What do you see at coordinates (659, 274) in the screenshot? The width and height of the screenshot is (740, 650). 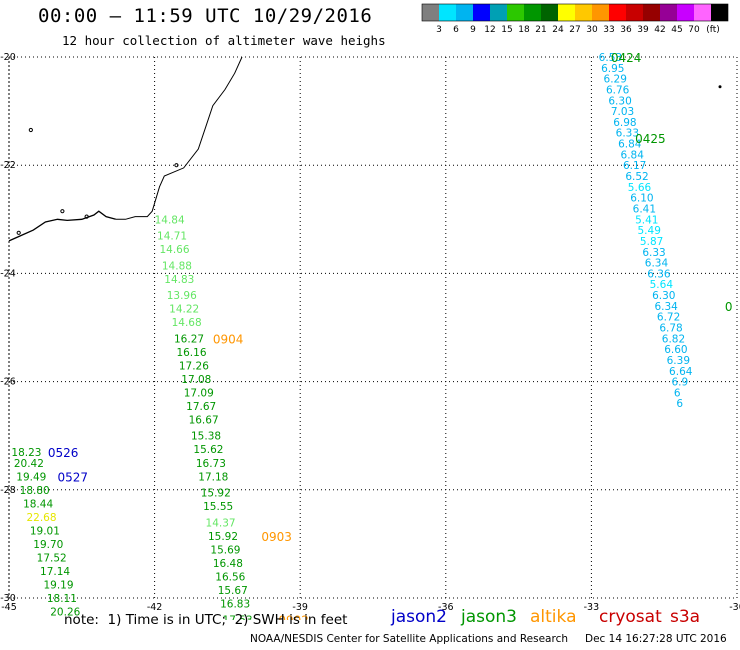 I see `swh-value: 6.36` at bounding box center [659, 274].